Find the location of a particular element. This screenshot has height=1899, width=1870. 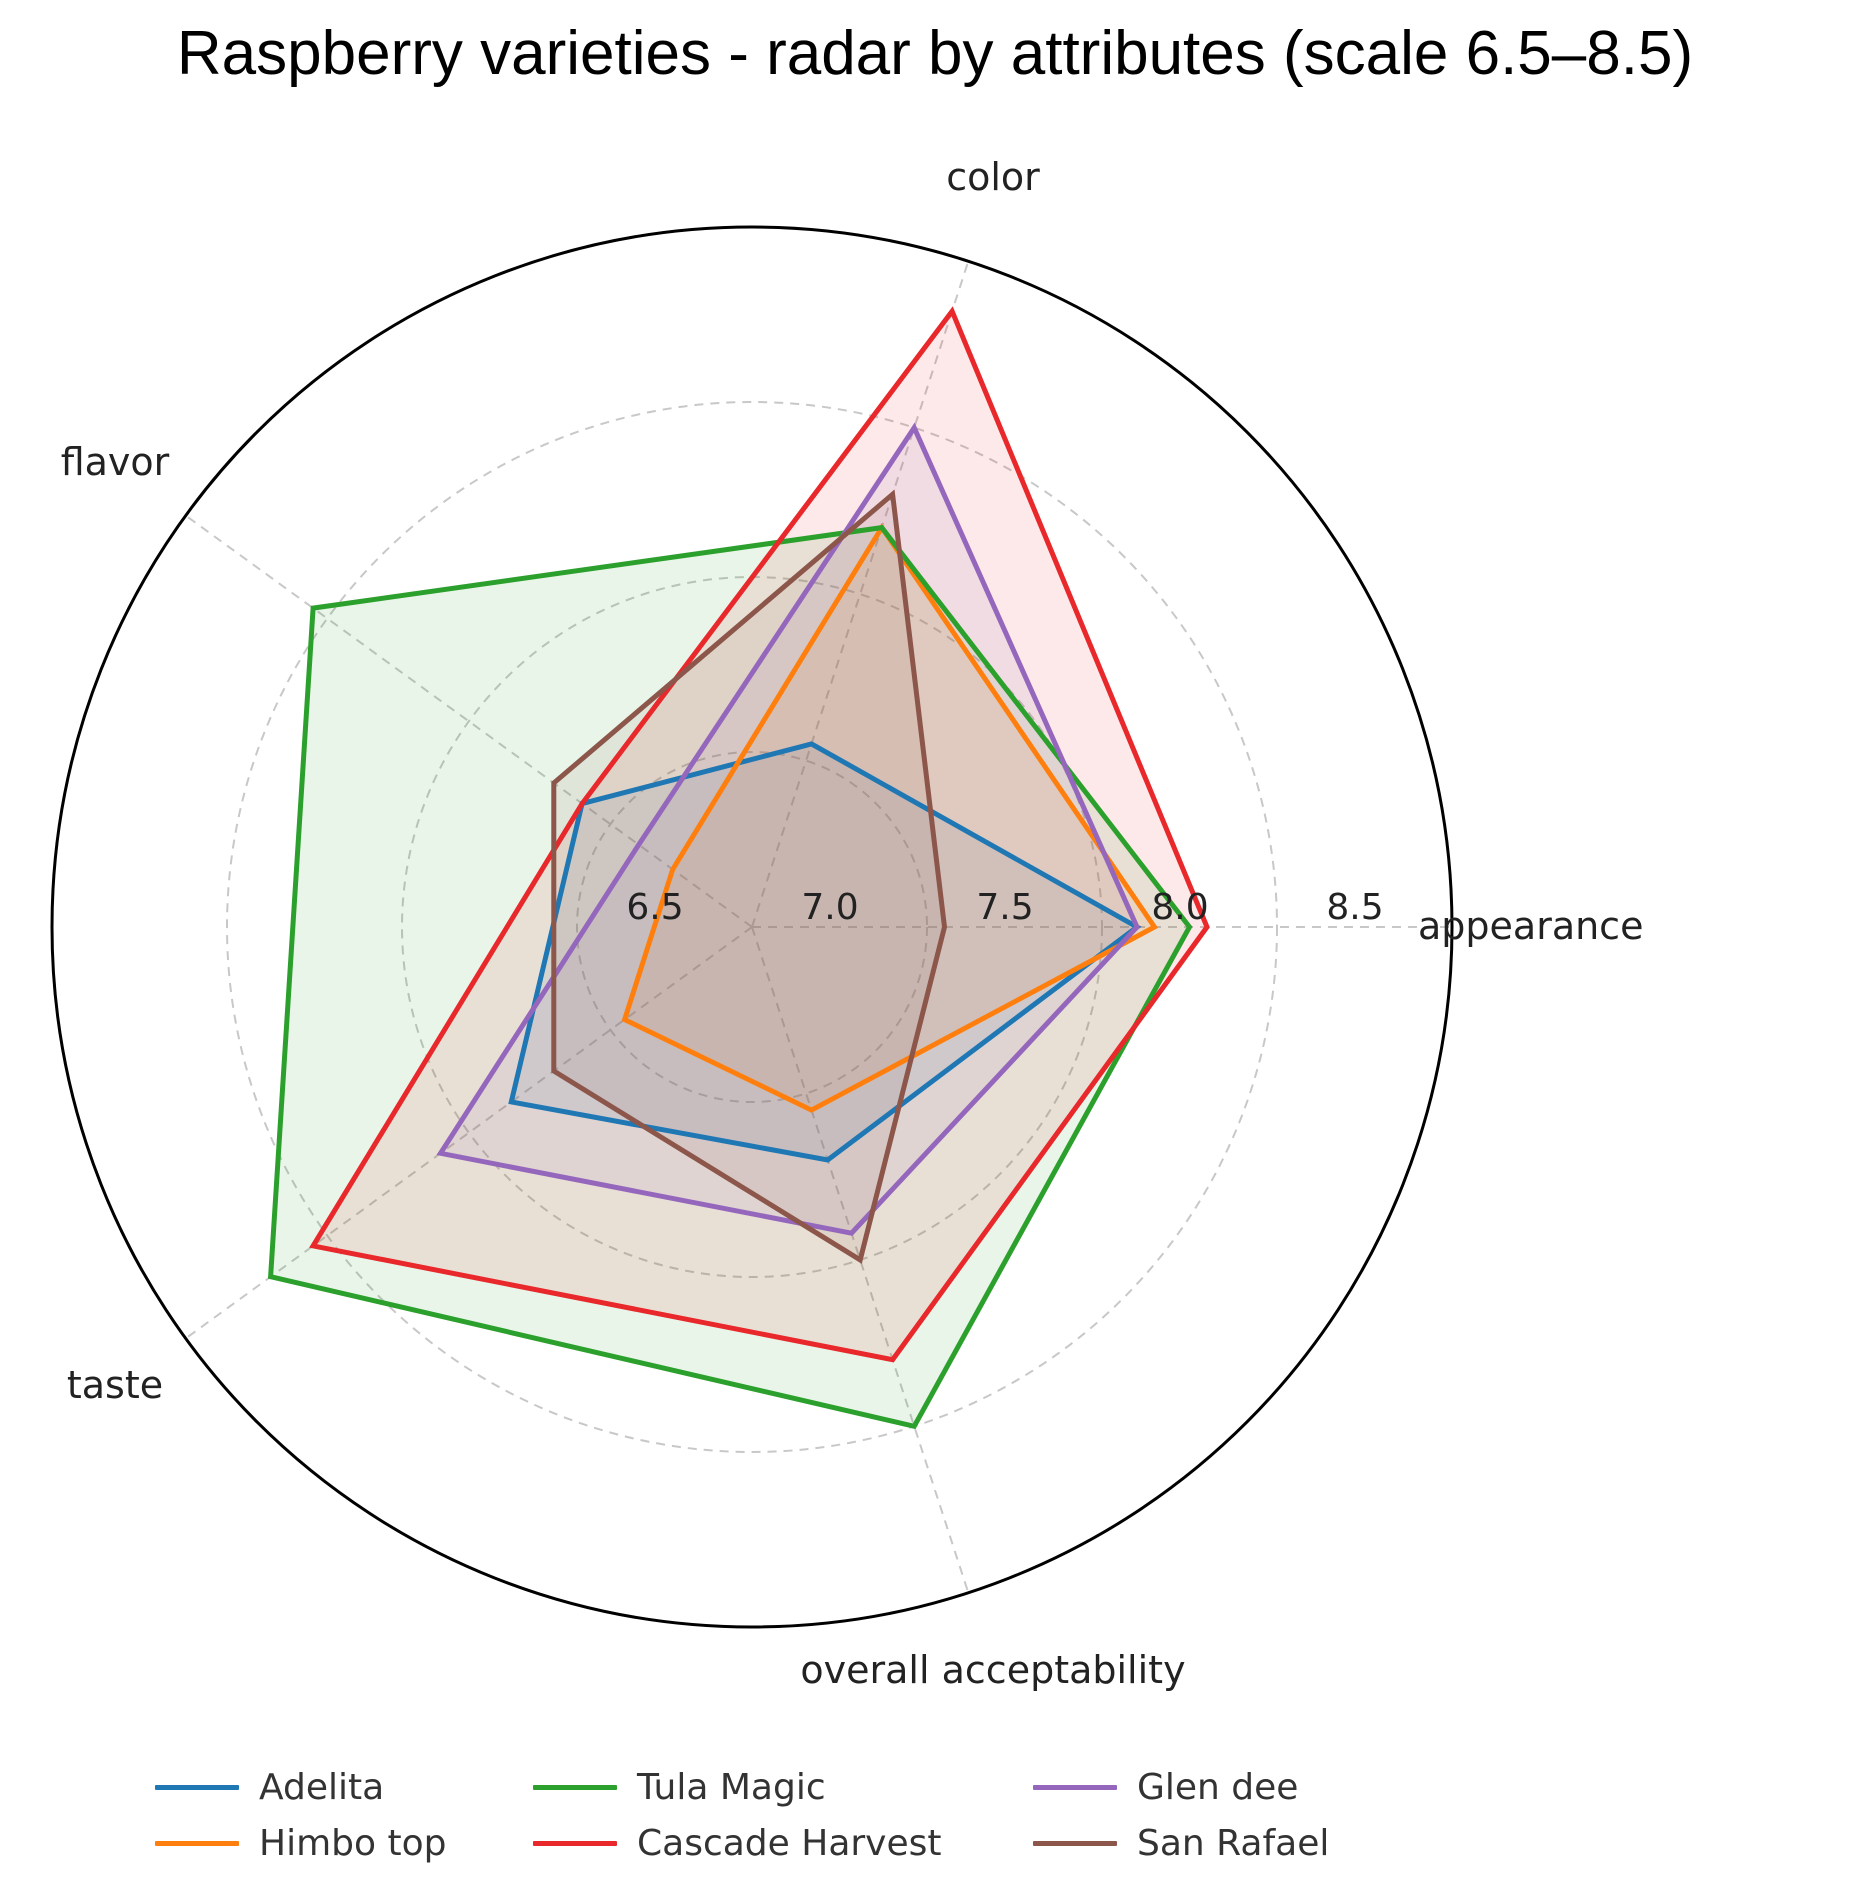

radial-tick-label: 8.0 is located at coordinates (1179, 907).